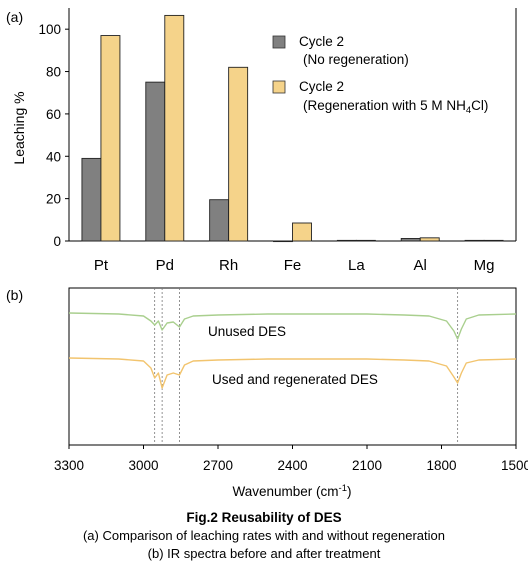 The width and height of the screenshot is (528, 570). What do you see at coordinates (292, 326) in the screenshot?
I see `ir-spectrum-unused` at bounding box center [292, 326].